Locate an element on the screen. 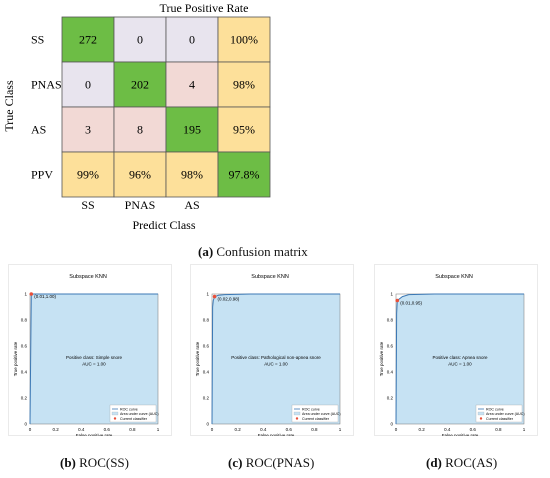 Image resolution: width=550 pixels, height=478 pixels. cm-row-label: PNAS is located at coordinates (46, 85).